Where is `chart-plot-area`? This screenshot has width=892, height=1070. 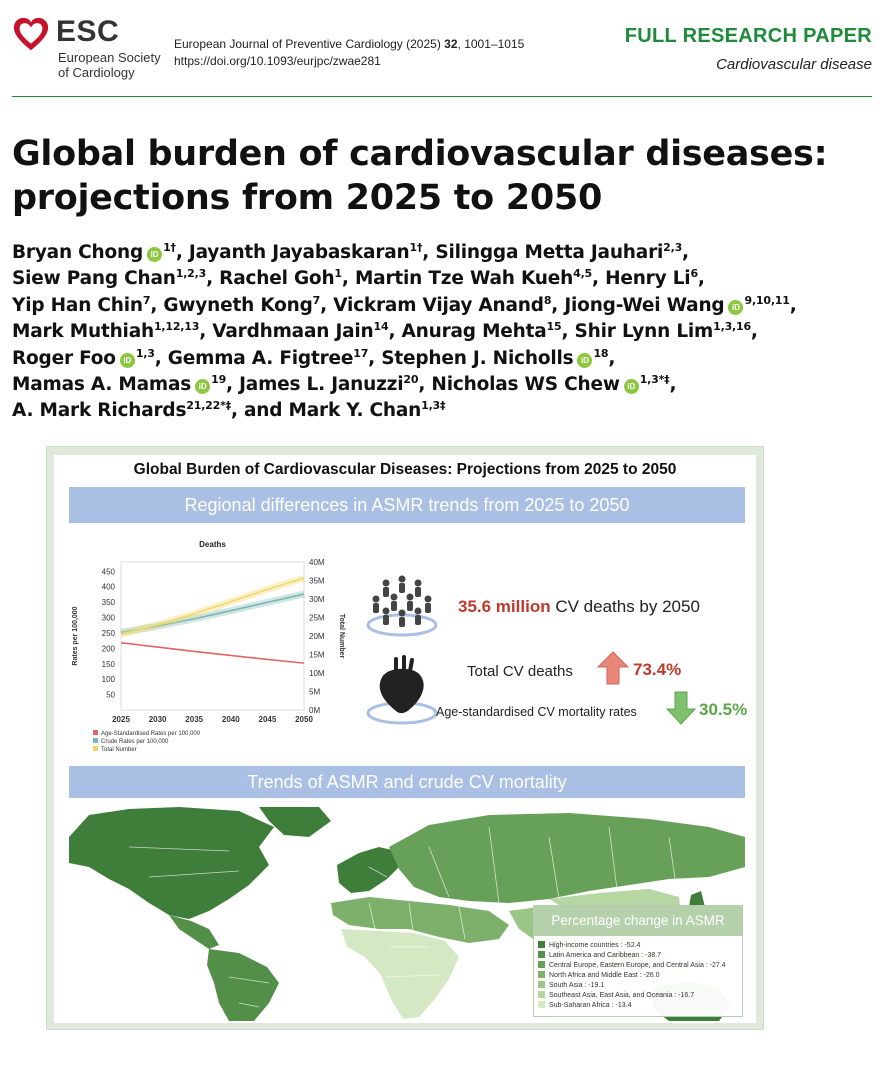 chart-plot-area is located at coordinates (212, 636).